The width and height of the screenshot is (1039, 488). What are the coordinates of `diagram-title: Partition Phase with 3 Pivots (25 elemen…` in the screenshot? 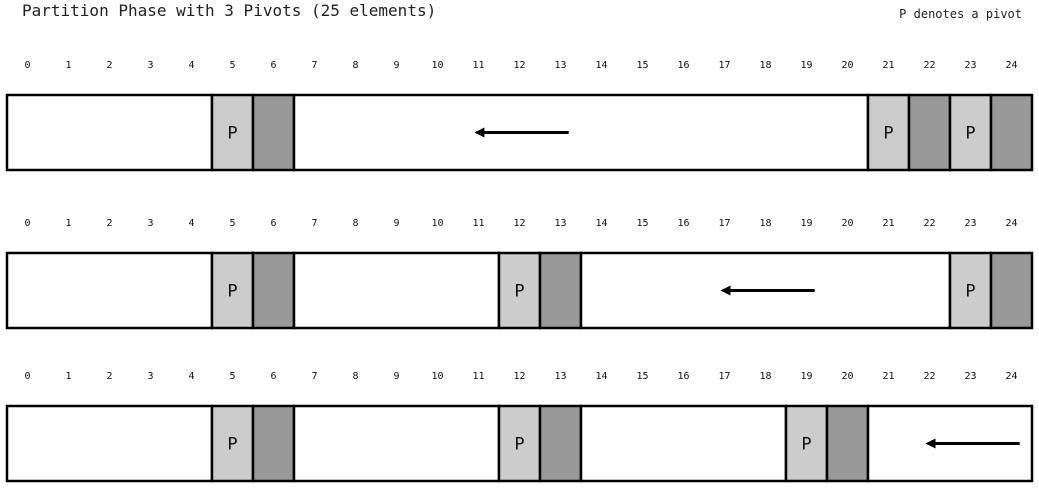 It's located at (229, 10).